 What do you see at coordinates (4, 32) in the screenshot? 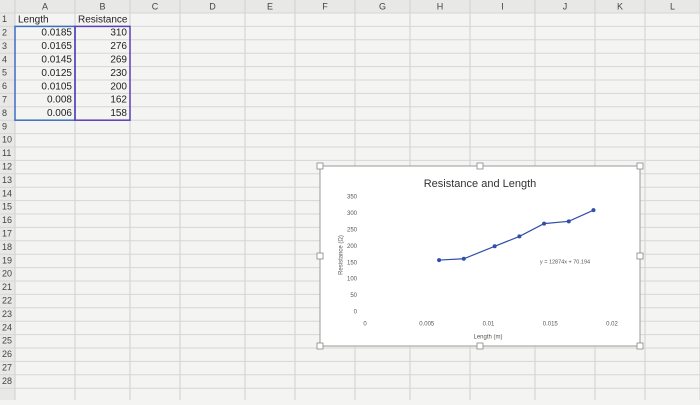
I see `row-header: 2` at bounding box center [4, 32].